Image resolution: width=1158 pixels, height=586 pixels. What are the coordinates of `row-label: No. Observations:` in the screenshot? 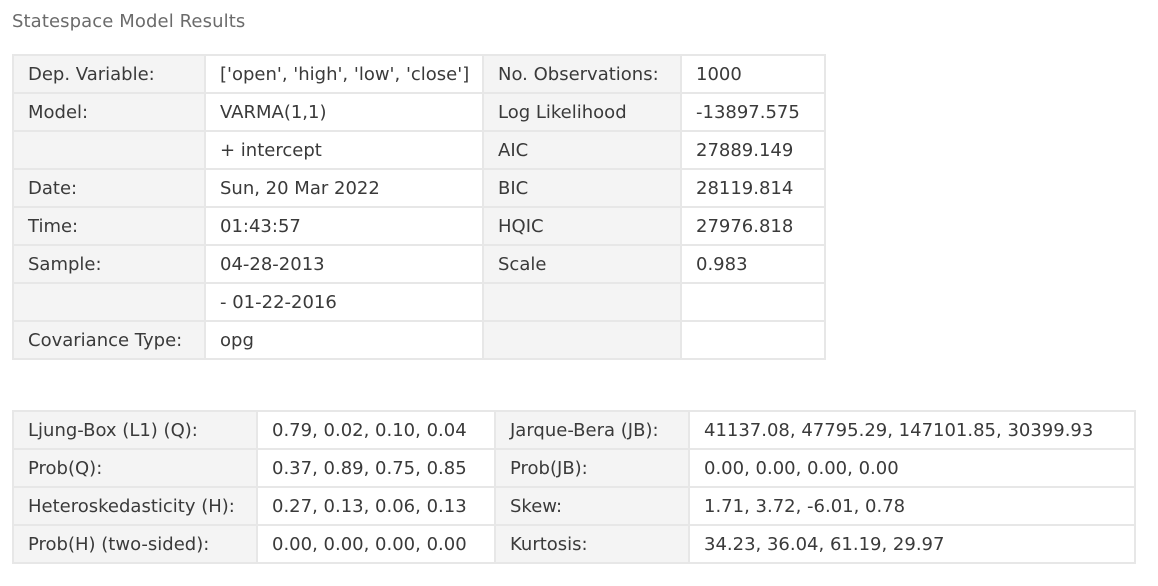 It's located at (582, 74).